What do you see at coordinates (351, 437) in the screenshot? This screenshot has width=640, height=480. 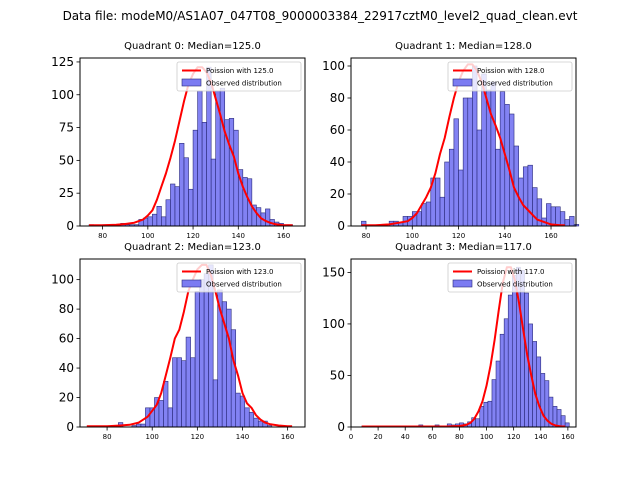 I see `x-tick-label: 0` at bounding box center [351, 437].